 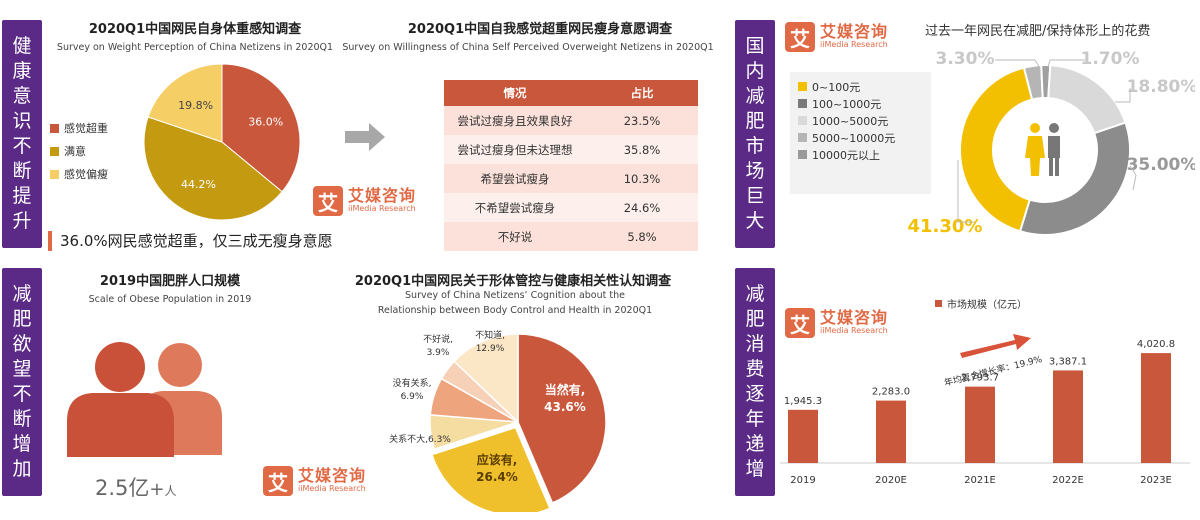 I want to click on bar-data-label: 1,945.3, so click(x=803, y=401).